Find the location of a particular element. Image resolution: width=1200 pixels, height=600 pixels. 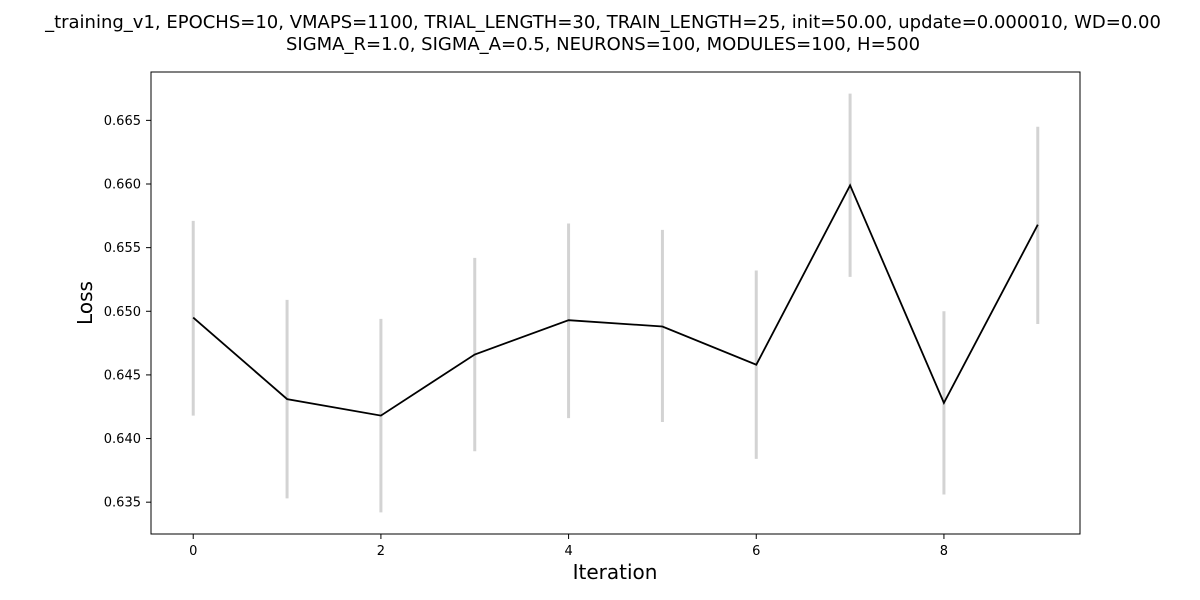

x-axis-ticks: 0 2 4 6 8 is located at coordinates (568, 546).